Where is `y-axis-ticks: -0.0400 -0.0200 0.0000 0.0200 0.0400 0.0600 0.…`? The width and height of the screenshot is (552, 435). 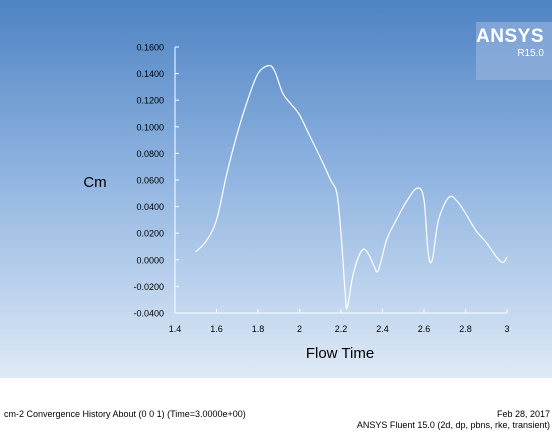 y-axis-ticks: -0.0400 -0.0200 0.0000 0.0200 0.0400 0.0600 0.… is located at coordinates (156, 181).